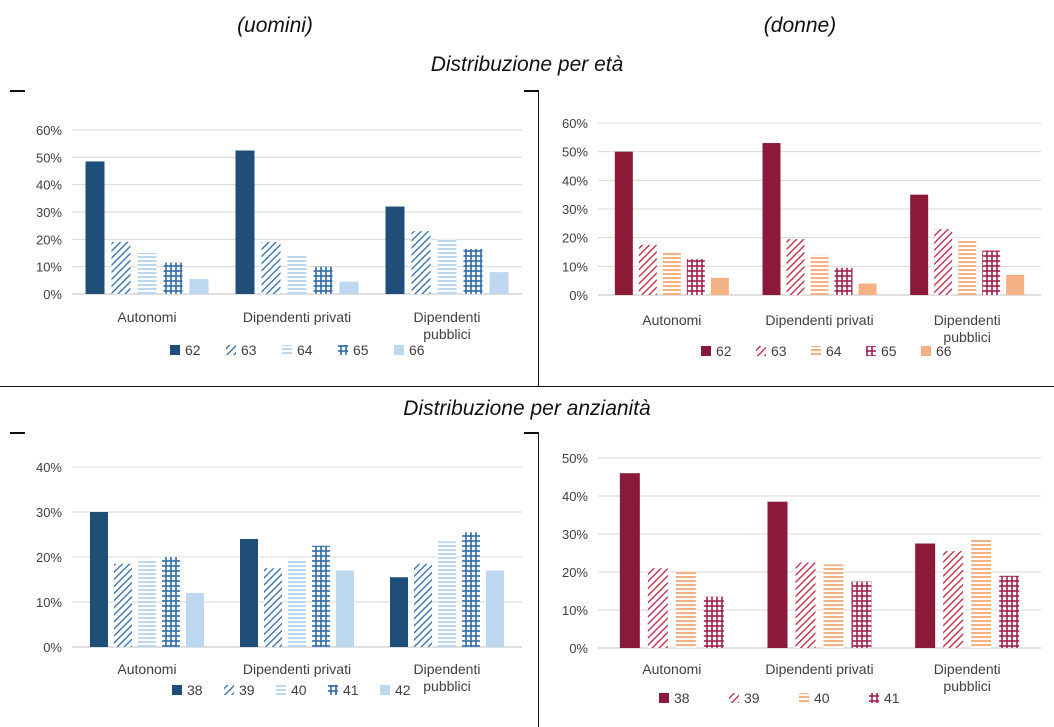  I want to click on women-column-header: (donne), so click(800, 25).